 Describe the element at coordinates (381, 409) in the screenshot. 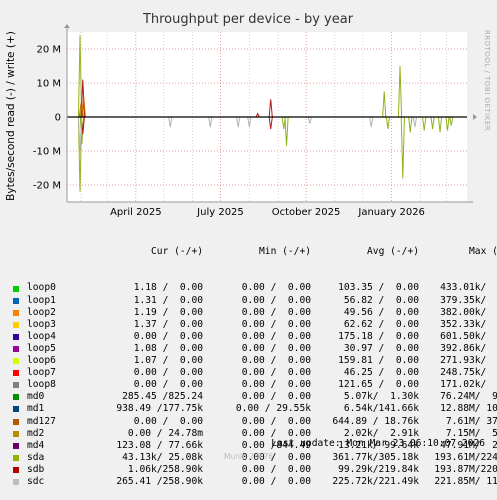

I see `legend-avg: 6.54k/141.66k` at that location.